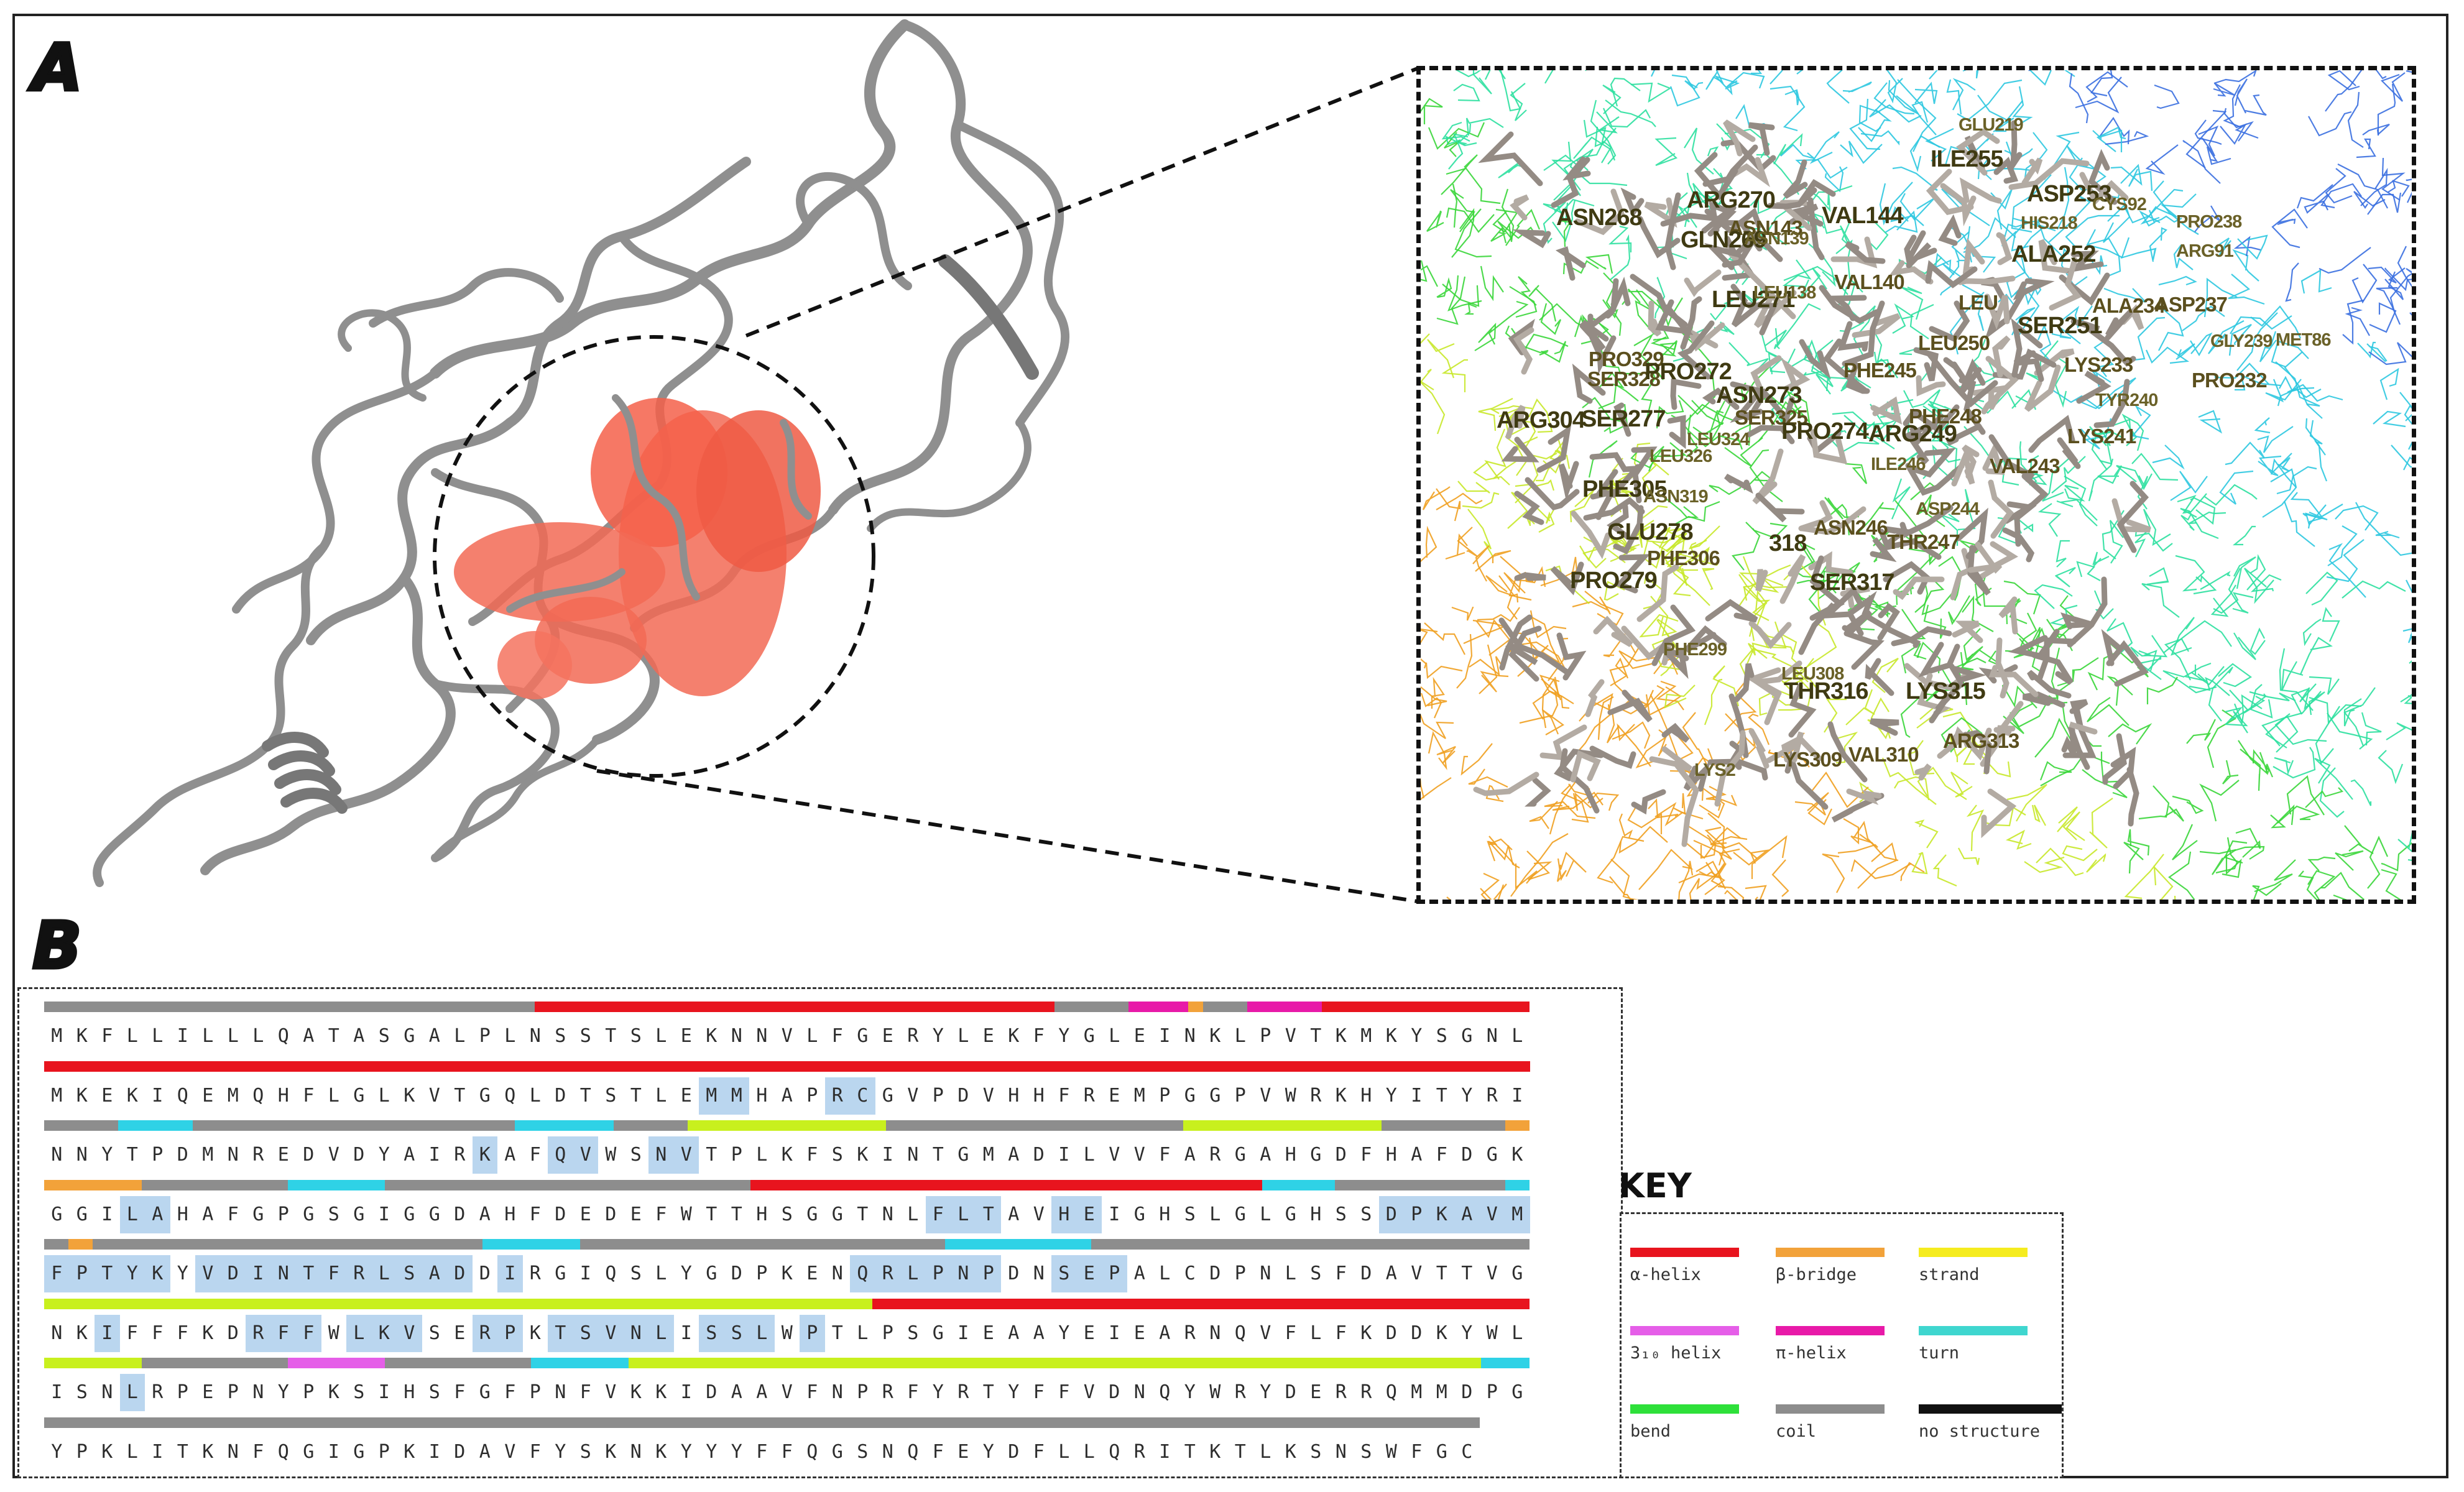 This screenshot has width=2464, height=1492. What do you see at coordinates (1811, 1353) in the screenshot?
I see `key-label: π-helix` at bounding box center [1811, 1353].